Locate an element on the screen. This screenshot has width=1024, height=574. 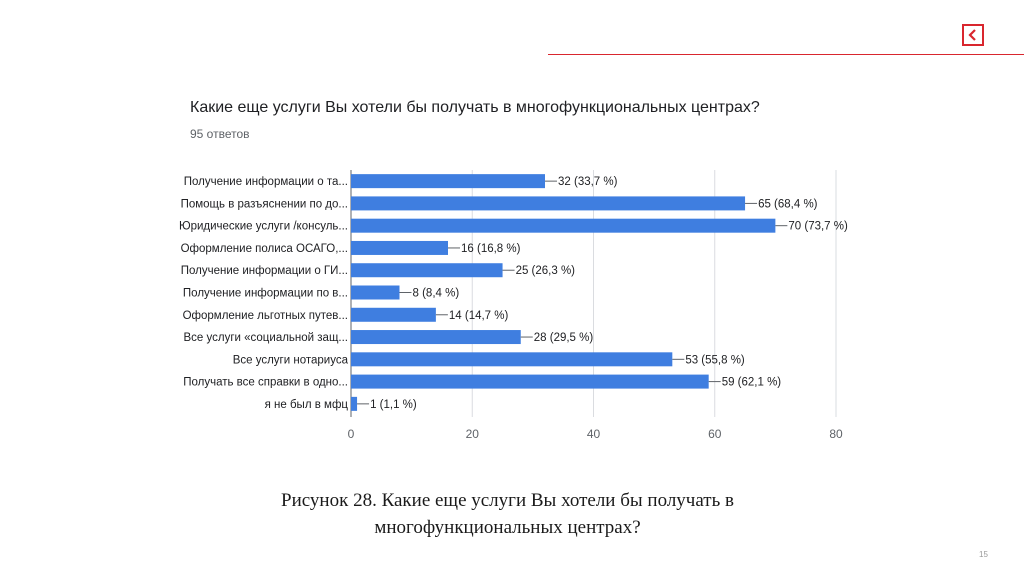
x-tick-label: 20 is located at coordinates (473, 434).